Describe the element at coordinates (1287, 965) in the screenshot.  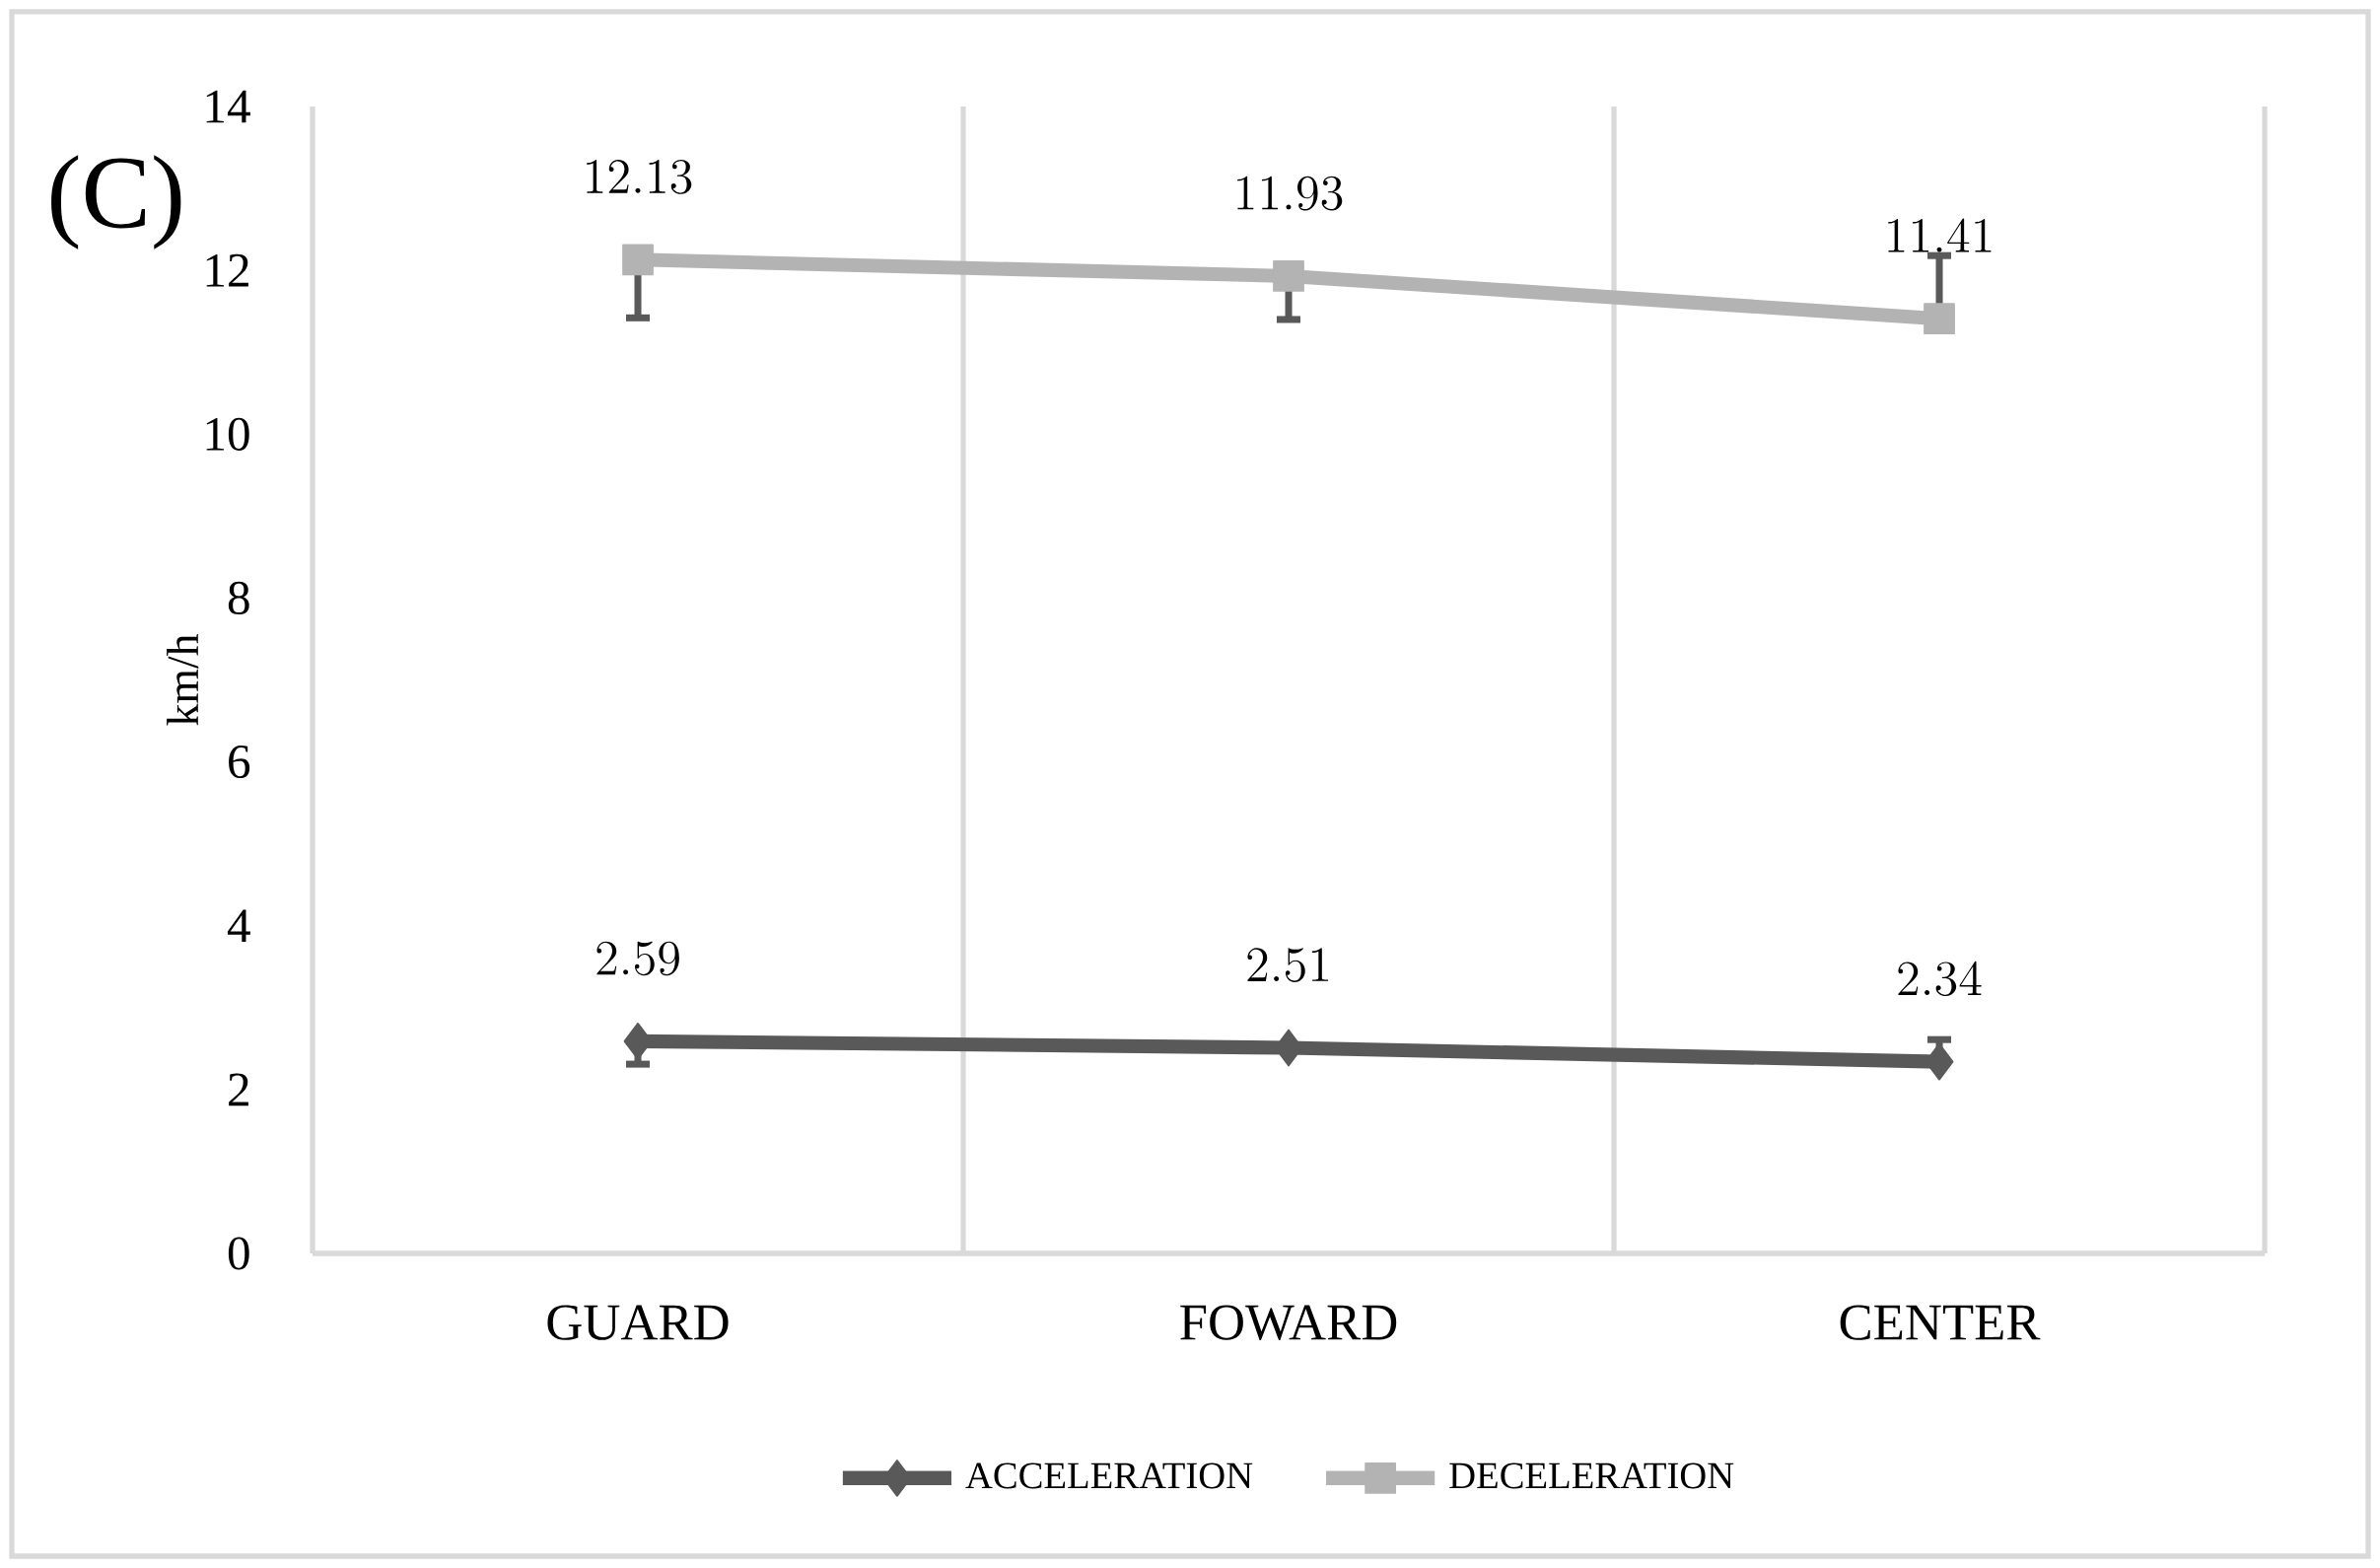
I see `data-label: 2.51` at that location.